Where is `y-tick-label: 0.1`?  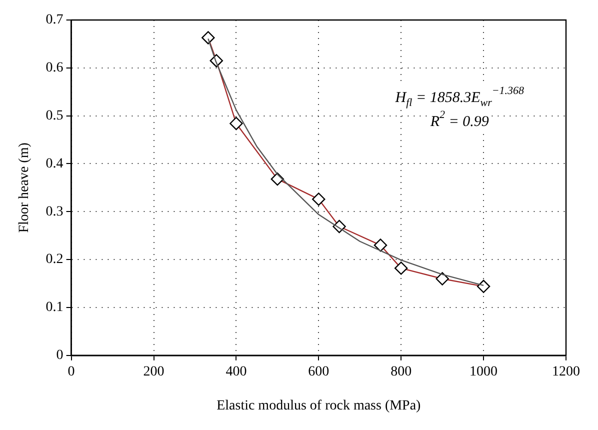
y-tick-label: 0.1 is located at coordinates (55, 308).